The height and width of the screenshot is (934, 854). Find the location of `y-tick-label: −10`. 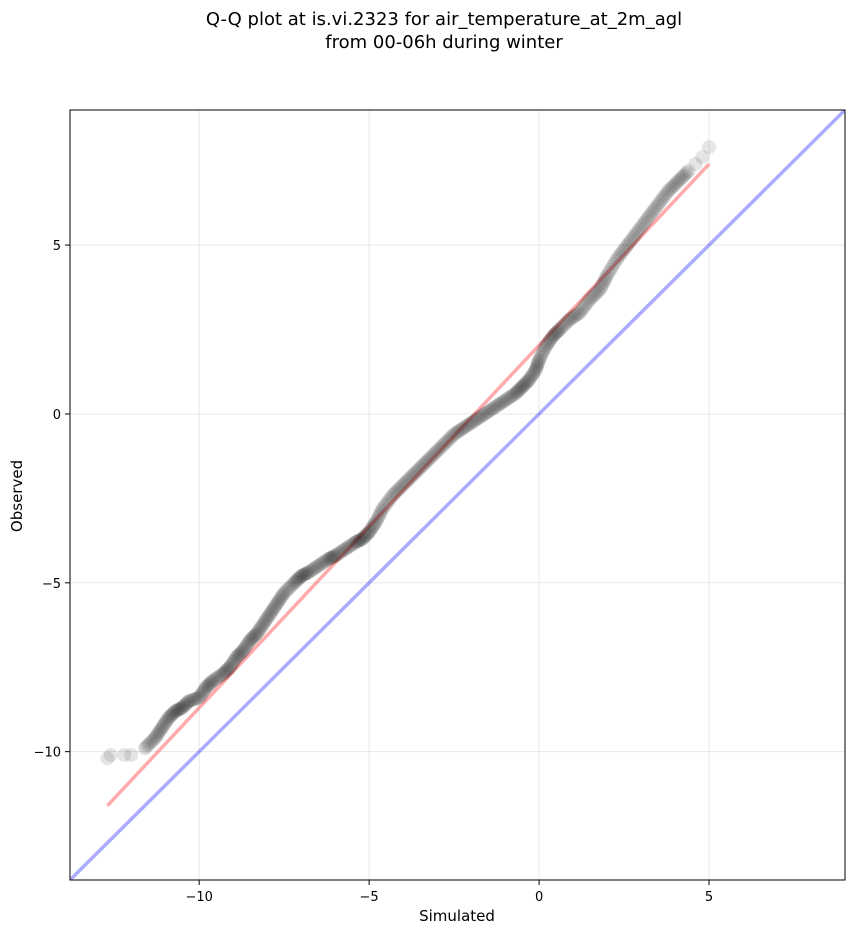

y-tick-label: −10 is located at coordinates (47, 753).